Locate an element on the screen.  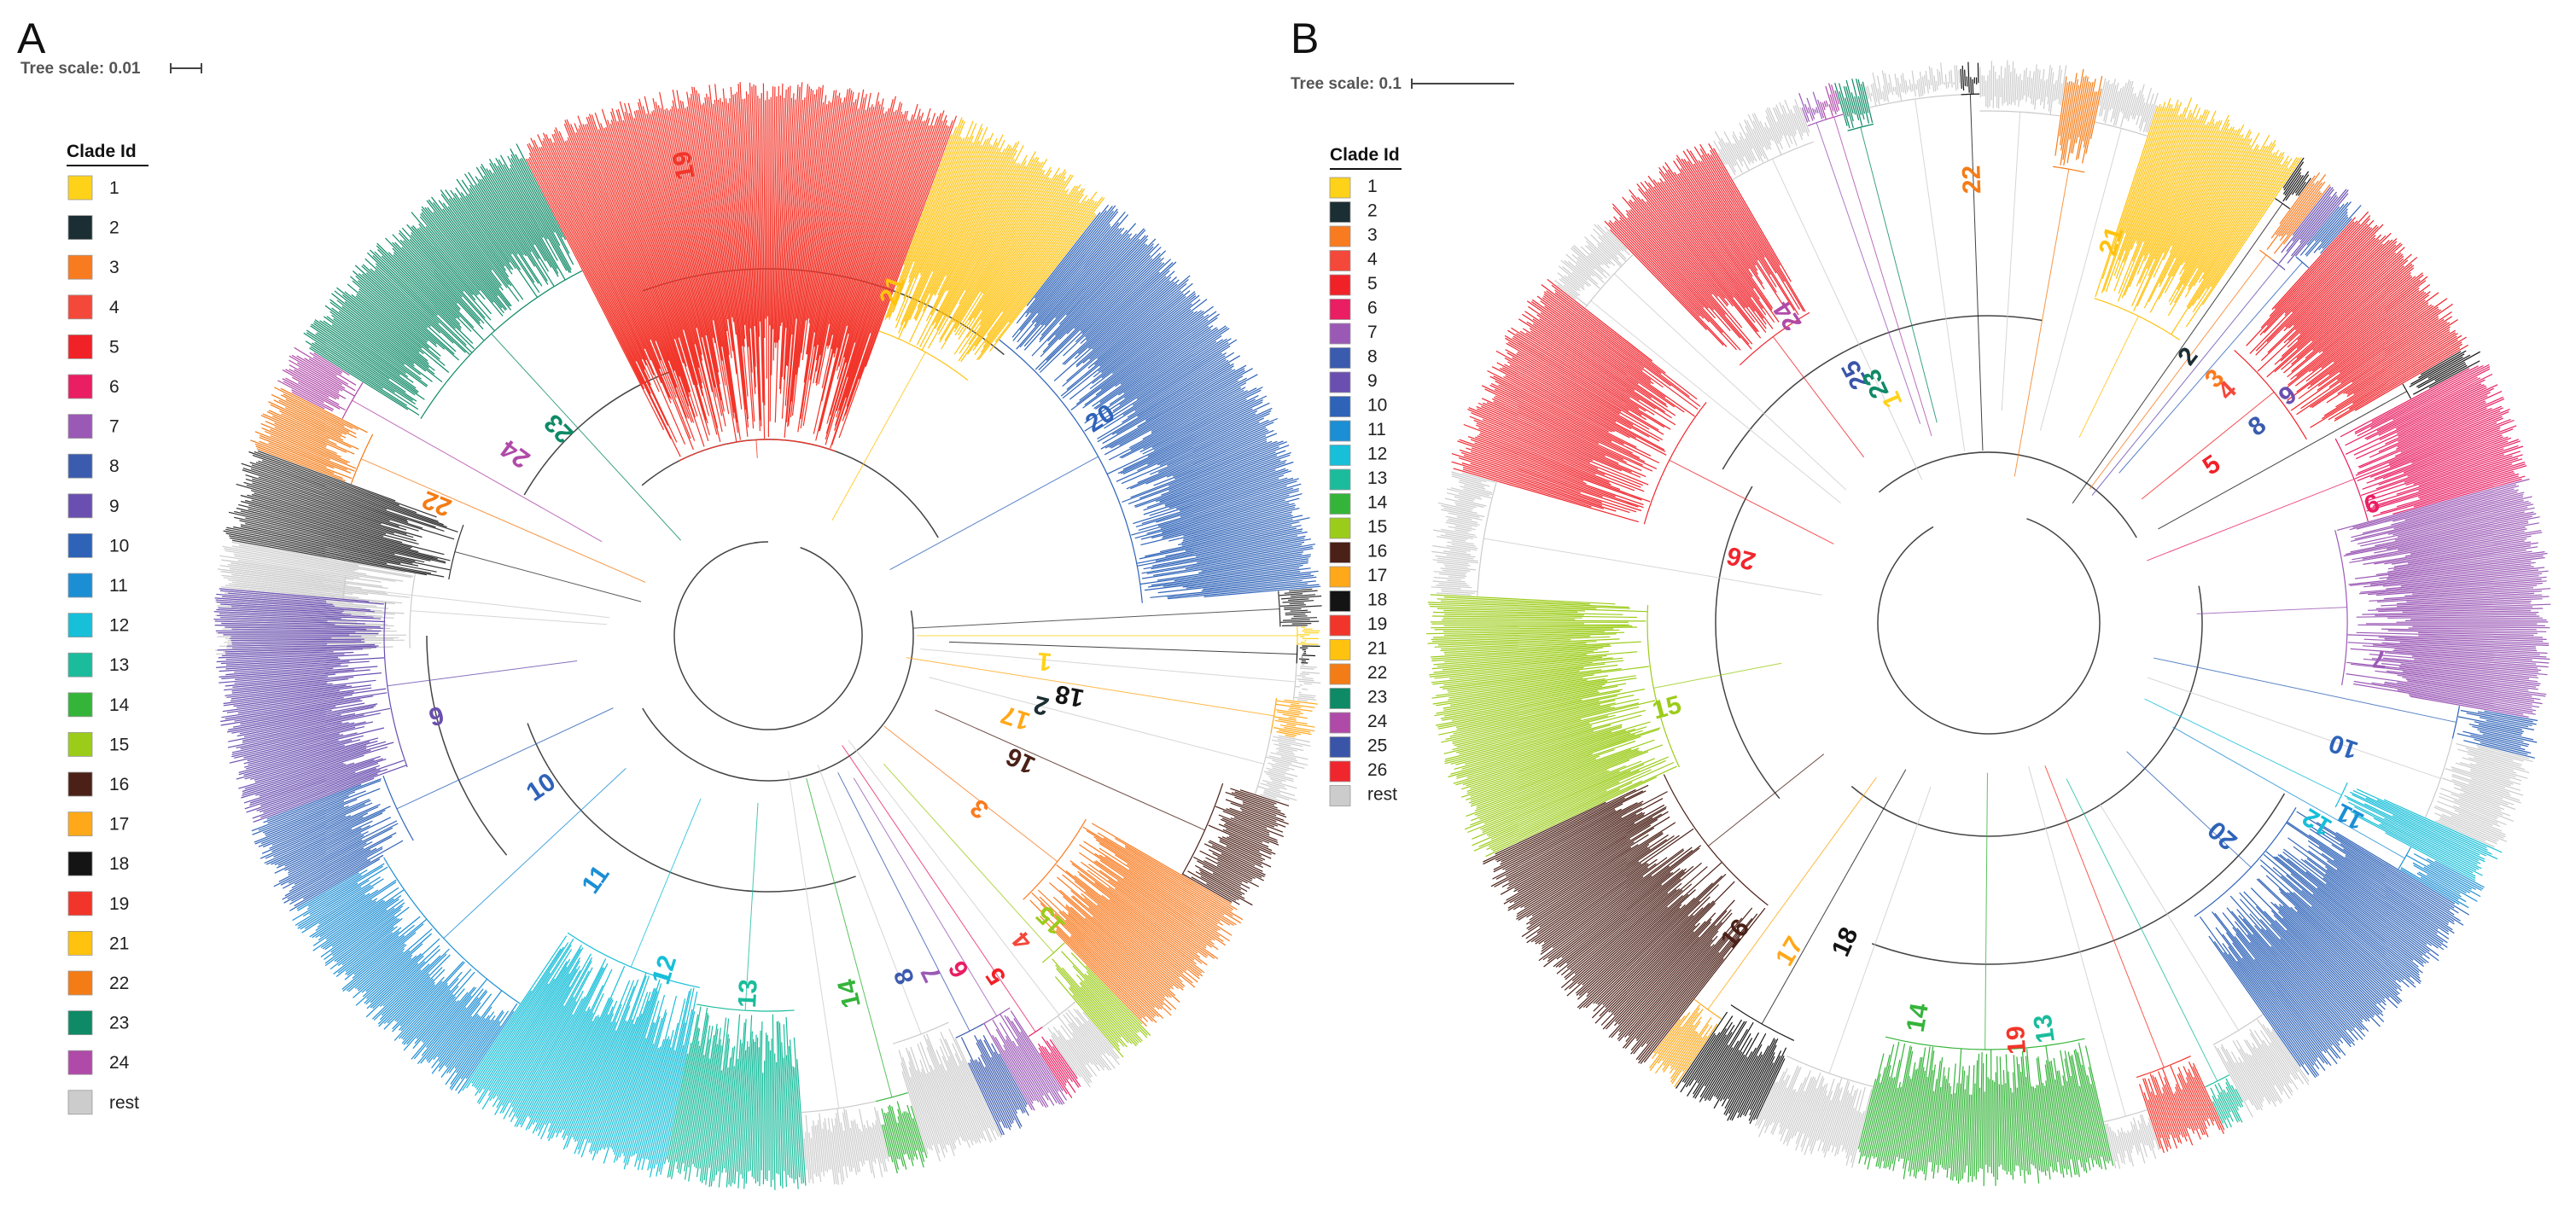
panel-b-tree-scale: Tree scale: 0.1 is located at coordinates (1346, 84).